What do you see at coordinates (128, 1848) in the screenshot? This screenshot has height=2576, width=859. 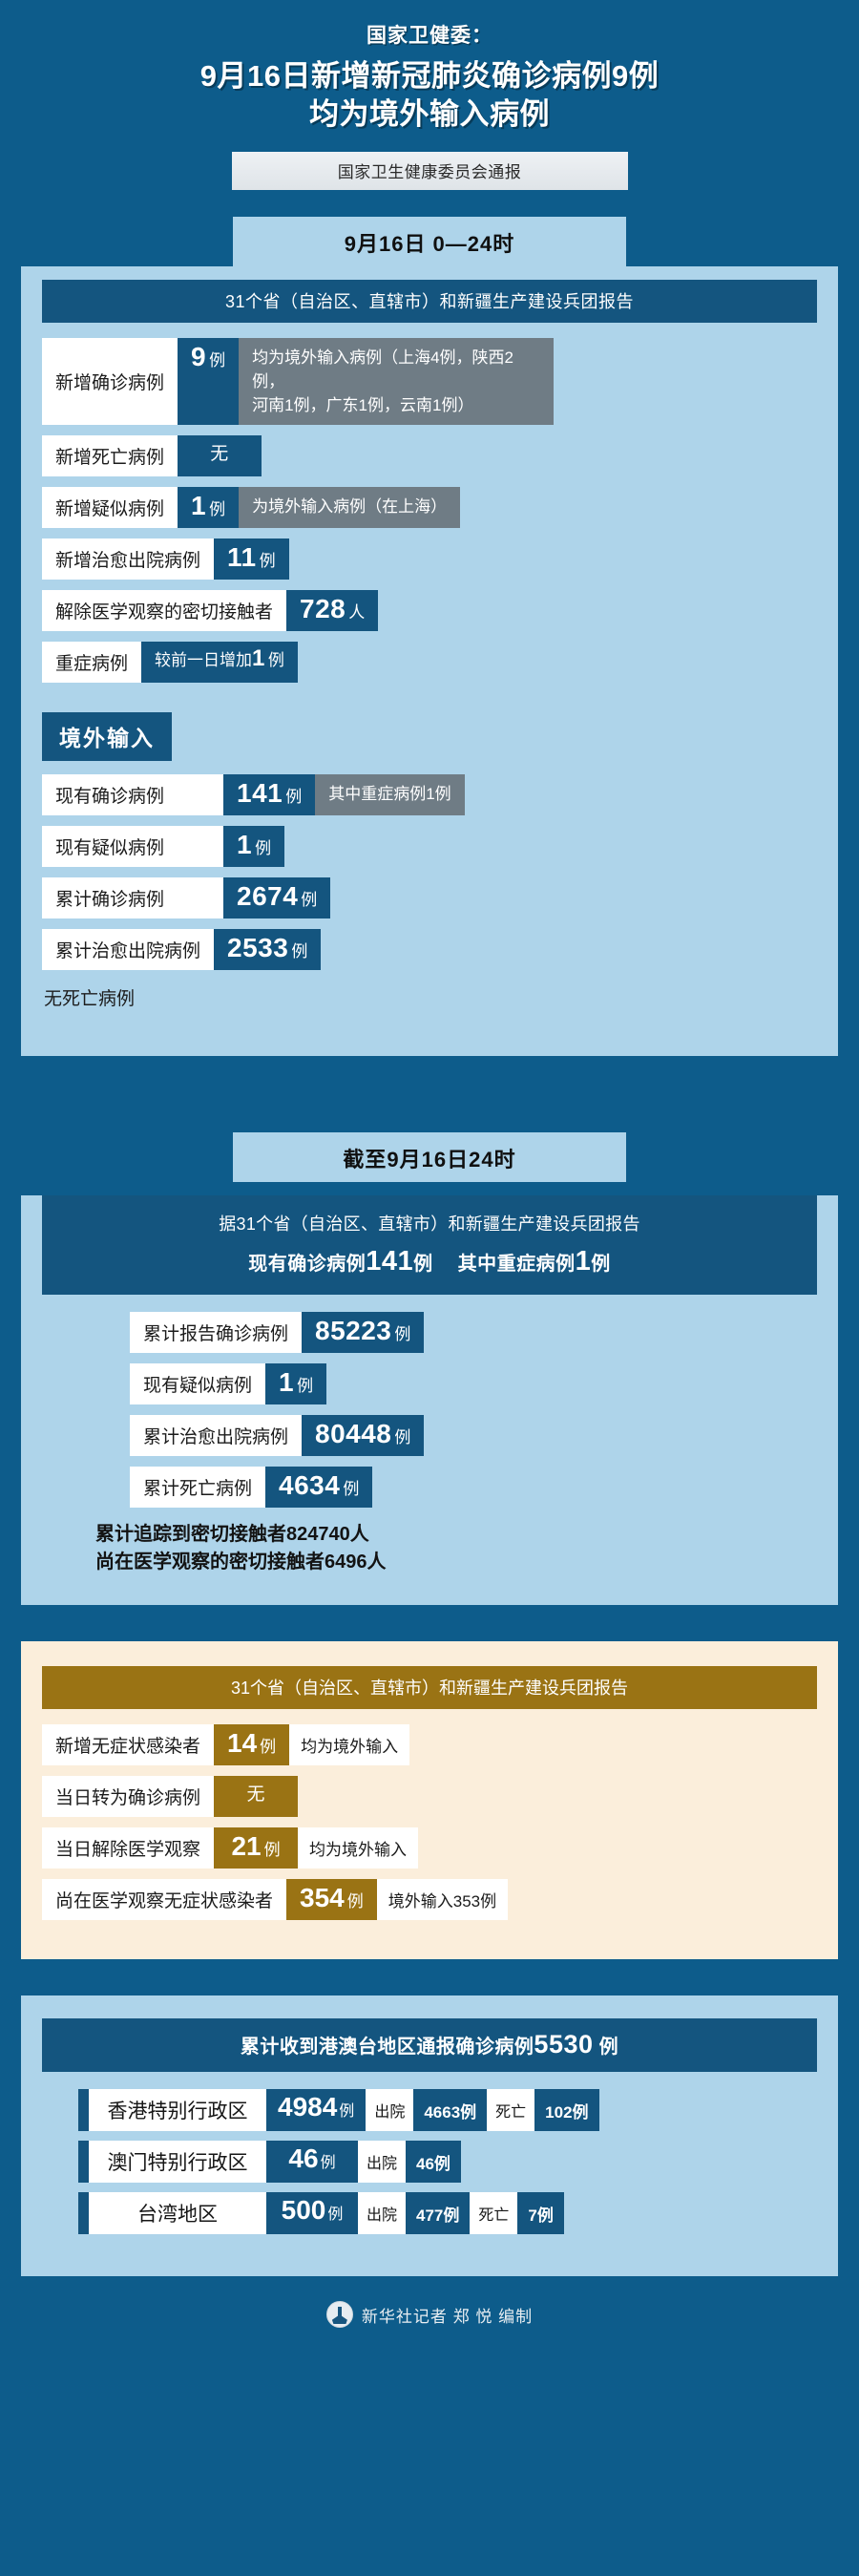 I see `row-label: 当日解除医学观察` at bounding box center [128, 1848].